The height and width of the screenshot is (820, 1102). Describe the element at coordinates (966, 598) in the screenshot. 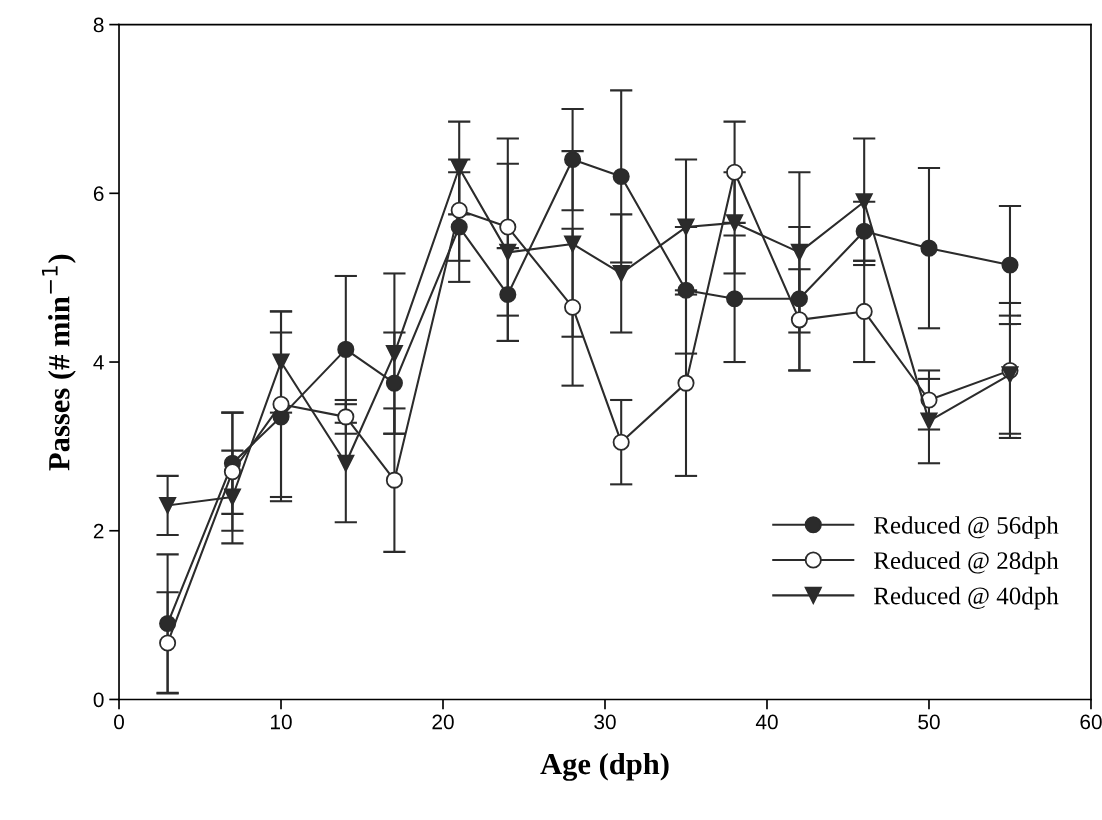

I see `legend-label: Reduced @ 40dph` at that location.